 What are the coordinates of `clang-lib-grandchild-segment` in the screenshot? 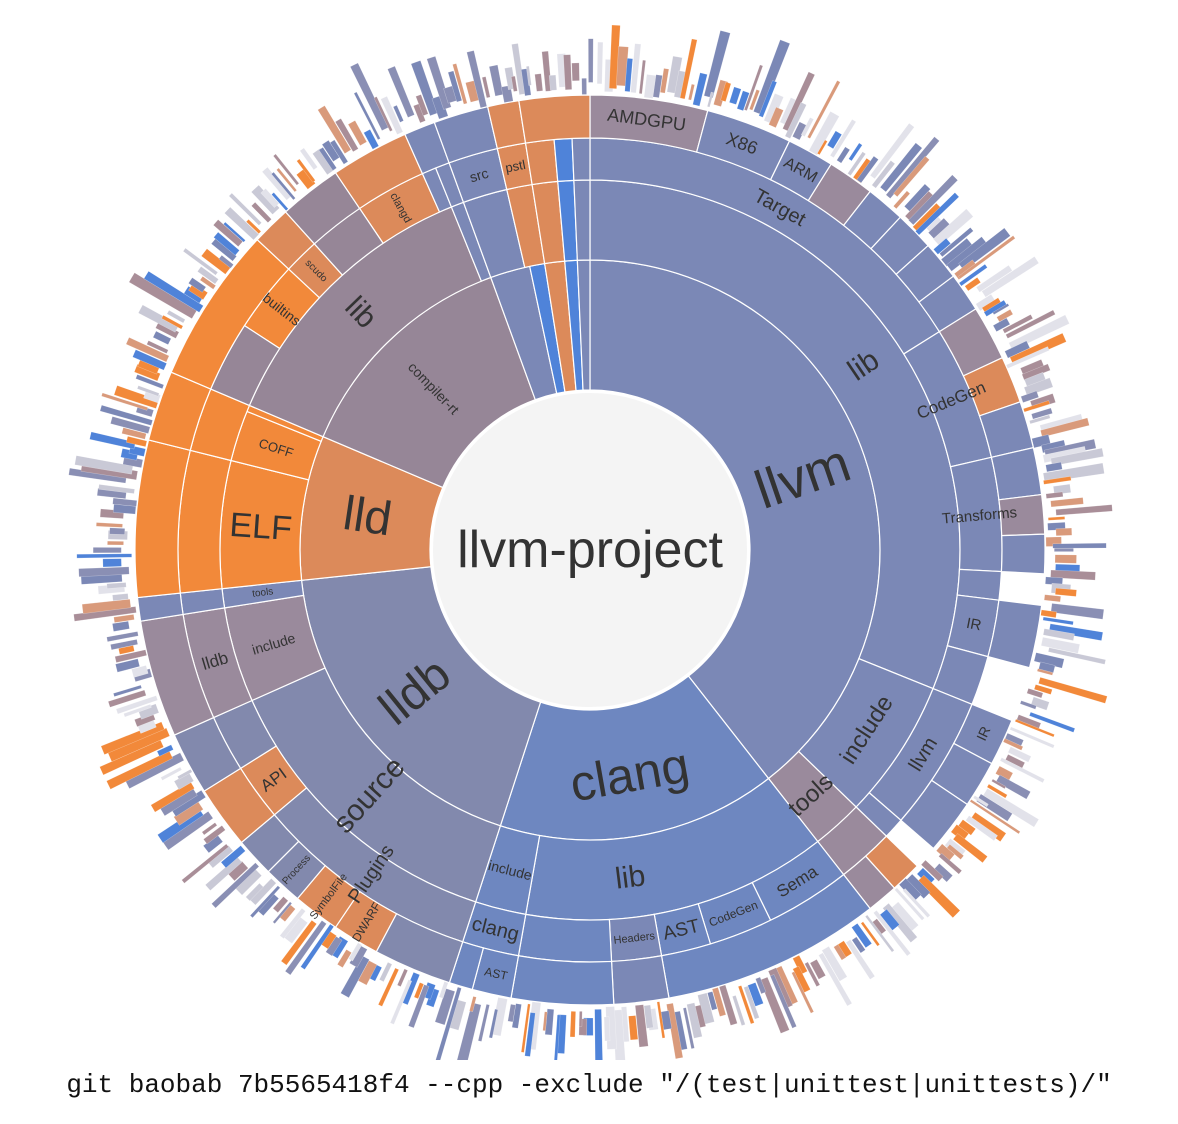 It's located at (640, 980).